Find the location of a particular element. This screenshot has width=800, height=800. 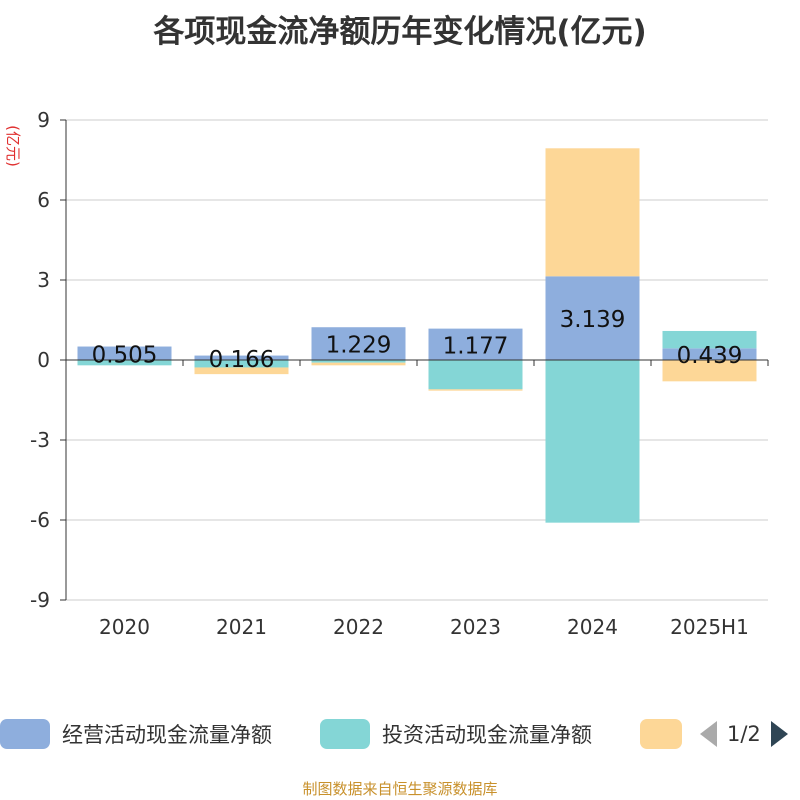

x-tick-label: 2022 is located at coordinates (358, 627).